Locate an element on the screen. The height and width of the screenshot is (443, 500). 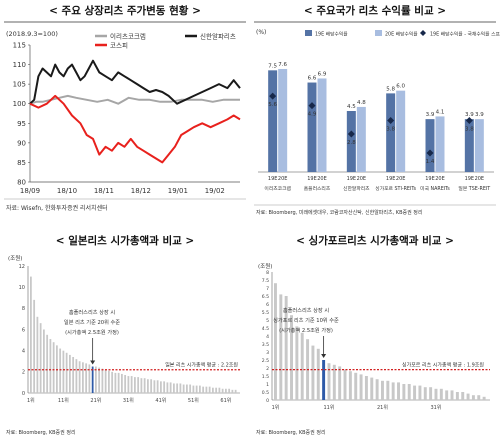
annotation-text: 일본 리츠 기준 20위 수준 is located at coordinates (92, 322).